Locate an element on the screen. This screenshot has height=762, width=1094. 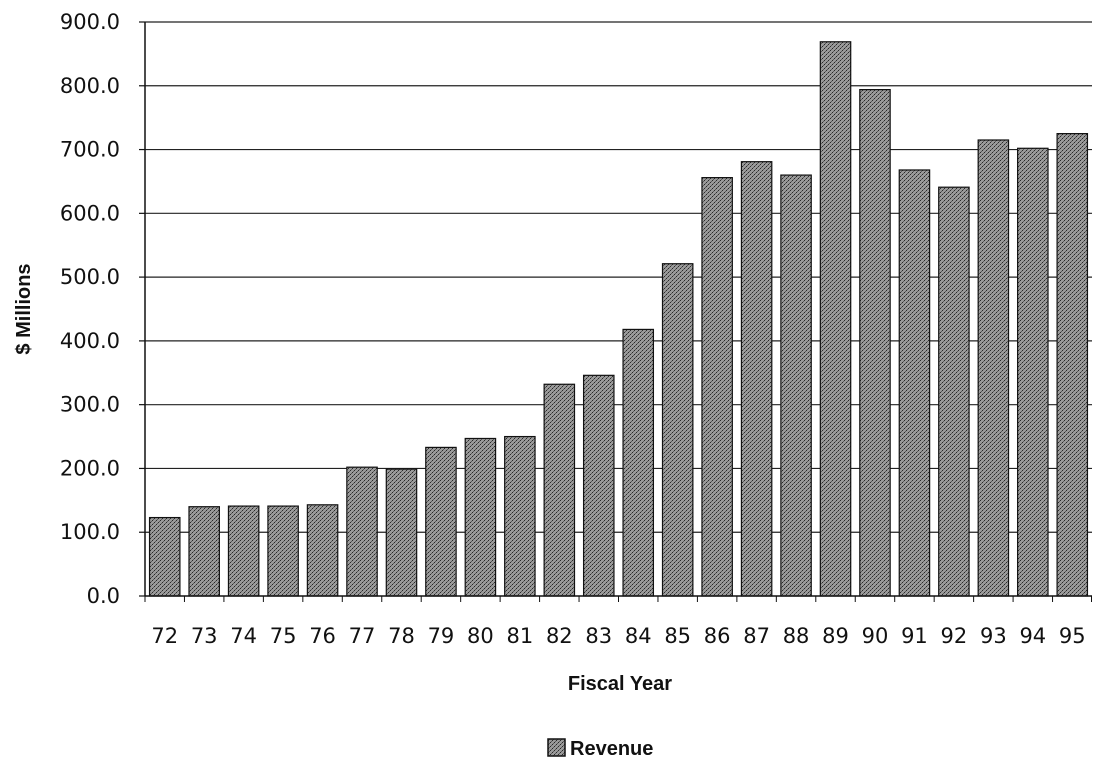
y-tick-label: 300.0 is located at coordinates (90, 405).